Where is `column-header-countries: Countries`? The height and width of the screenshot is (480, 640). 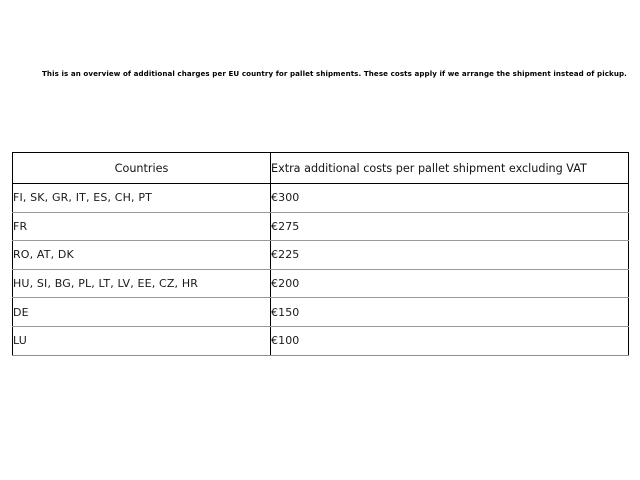 column-header-countries: Countries is located at coordinates (141, 168).